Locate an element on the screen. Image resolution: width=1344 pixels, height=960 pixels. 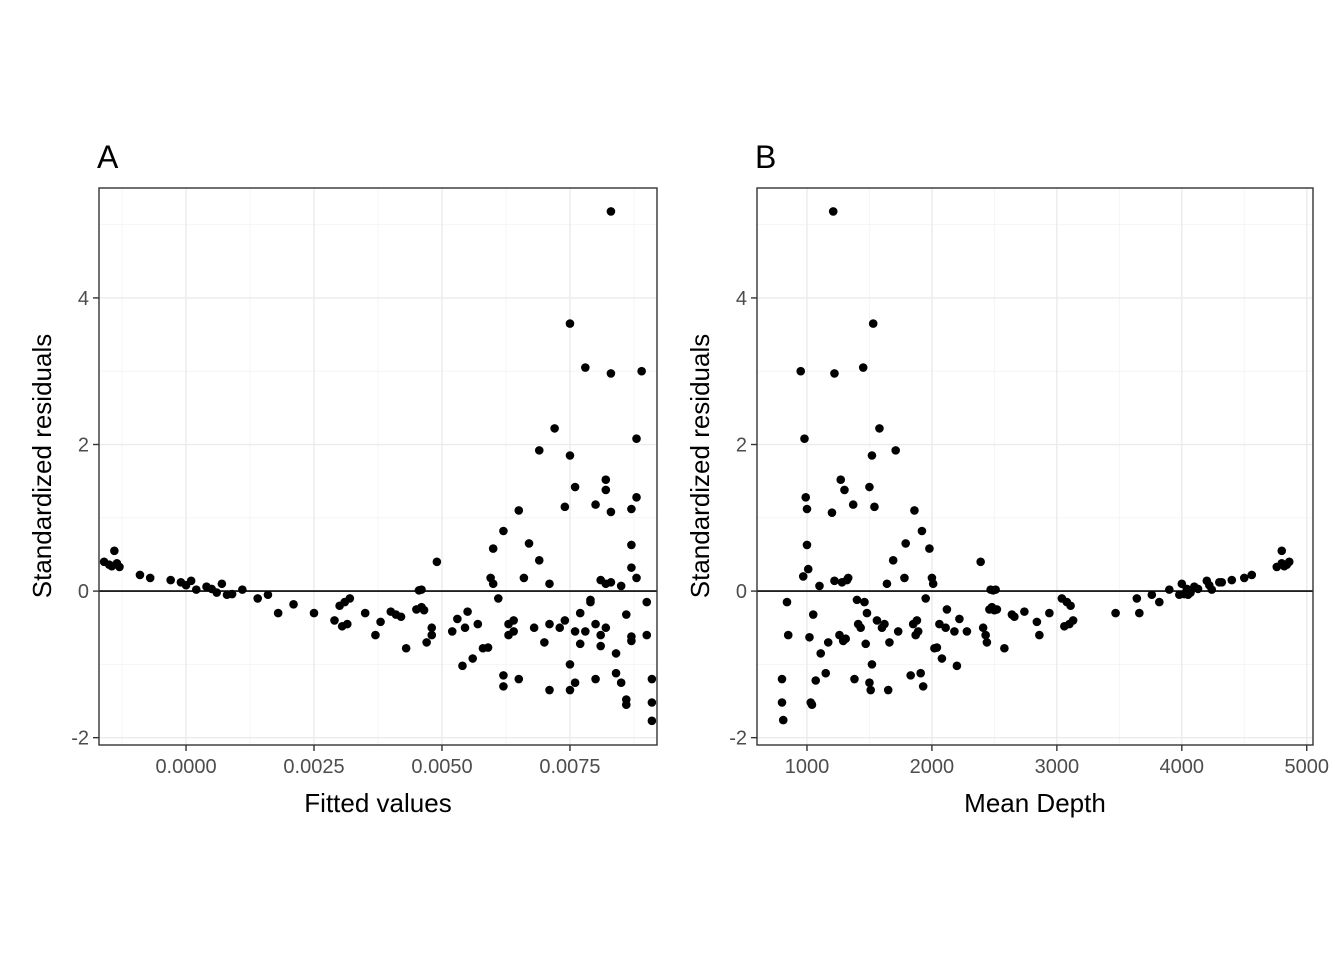
panel-b-x-axis: 1000 2000 3000 4000 5000 is located at coordinates (1057, 761).